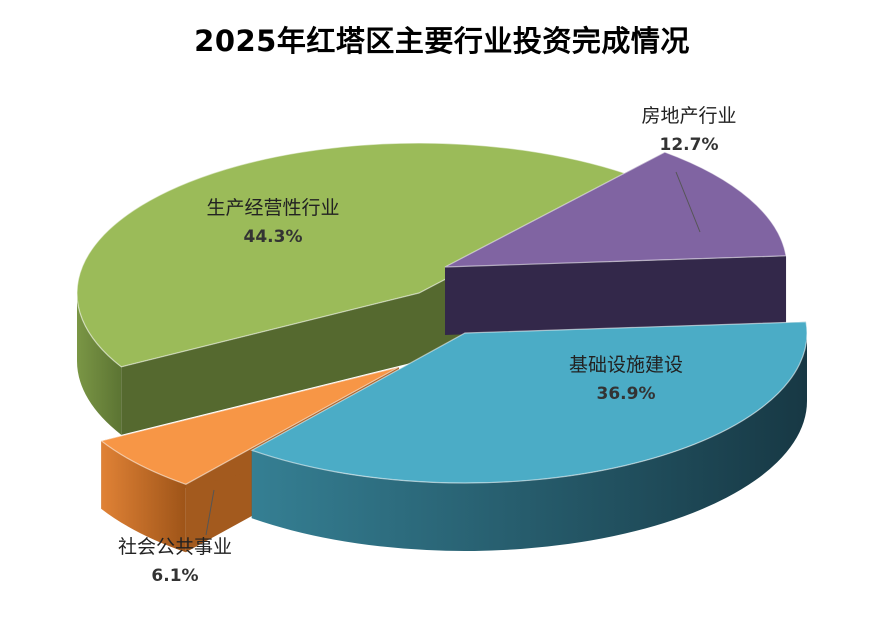 This screenshot has width=884, height=618. I want to click on slice-category-label: 房地产行业, so click(688, 116).